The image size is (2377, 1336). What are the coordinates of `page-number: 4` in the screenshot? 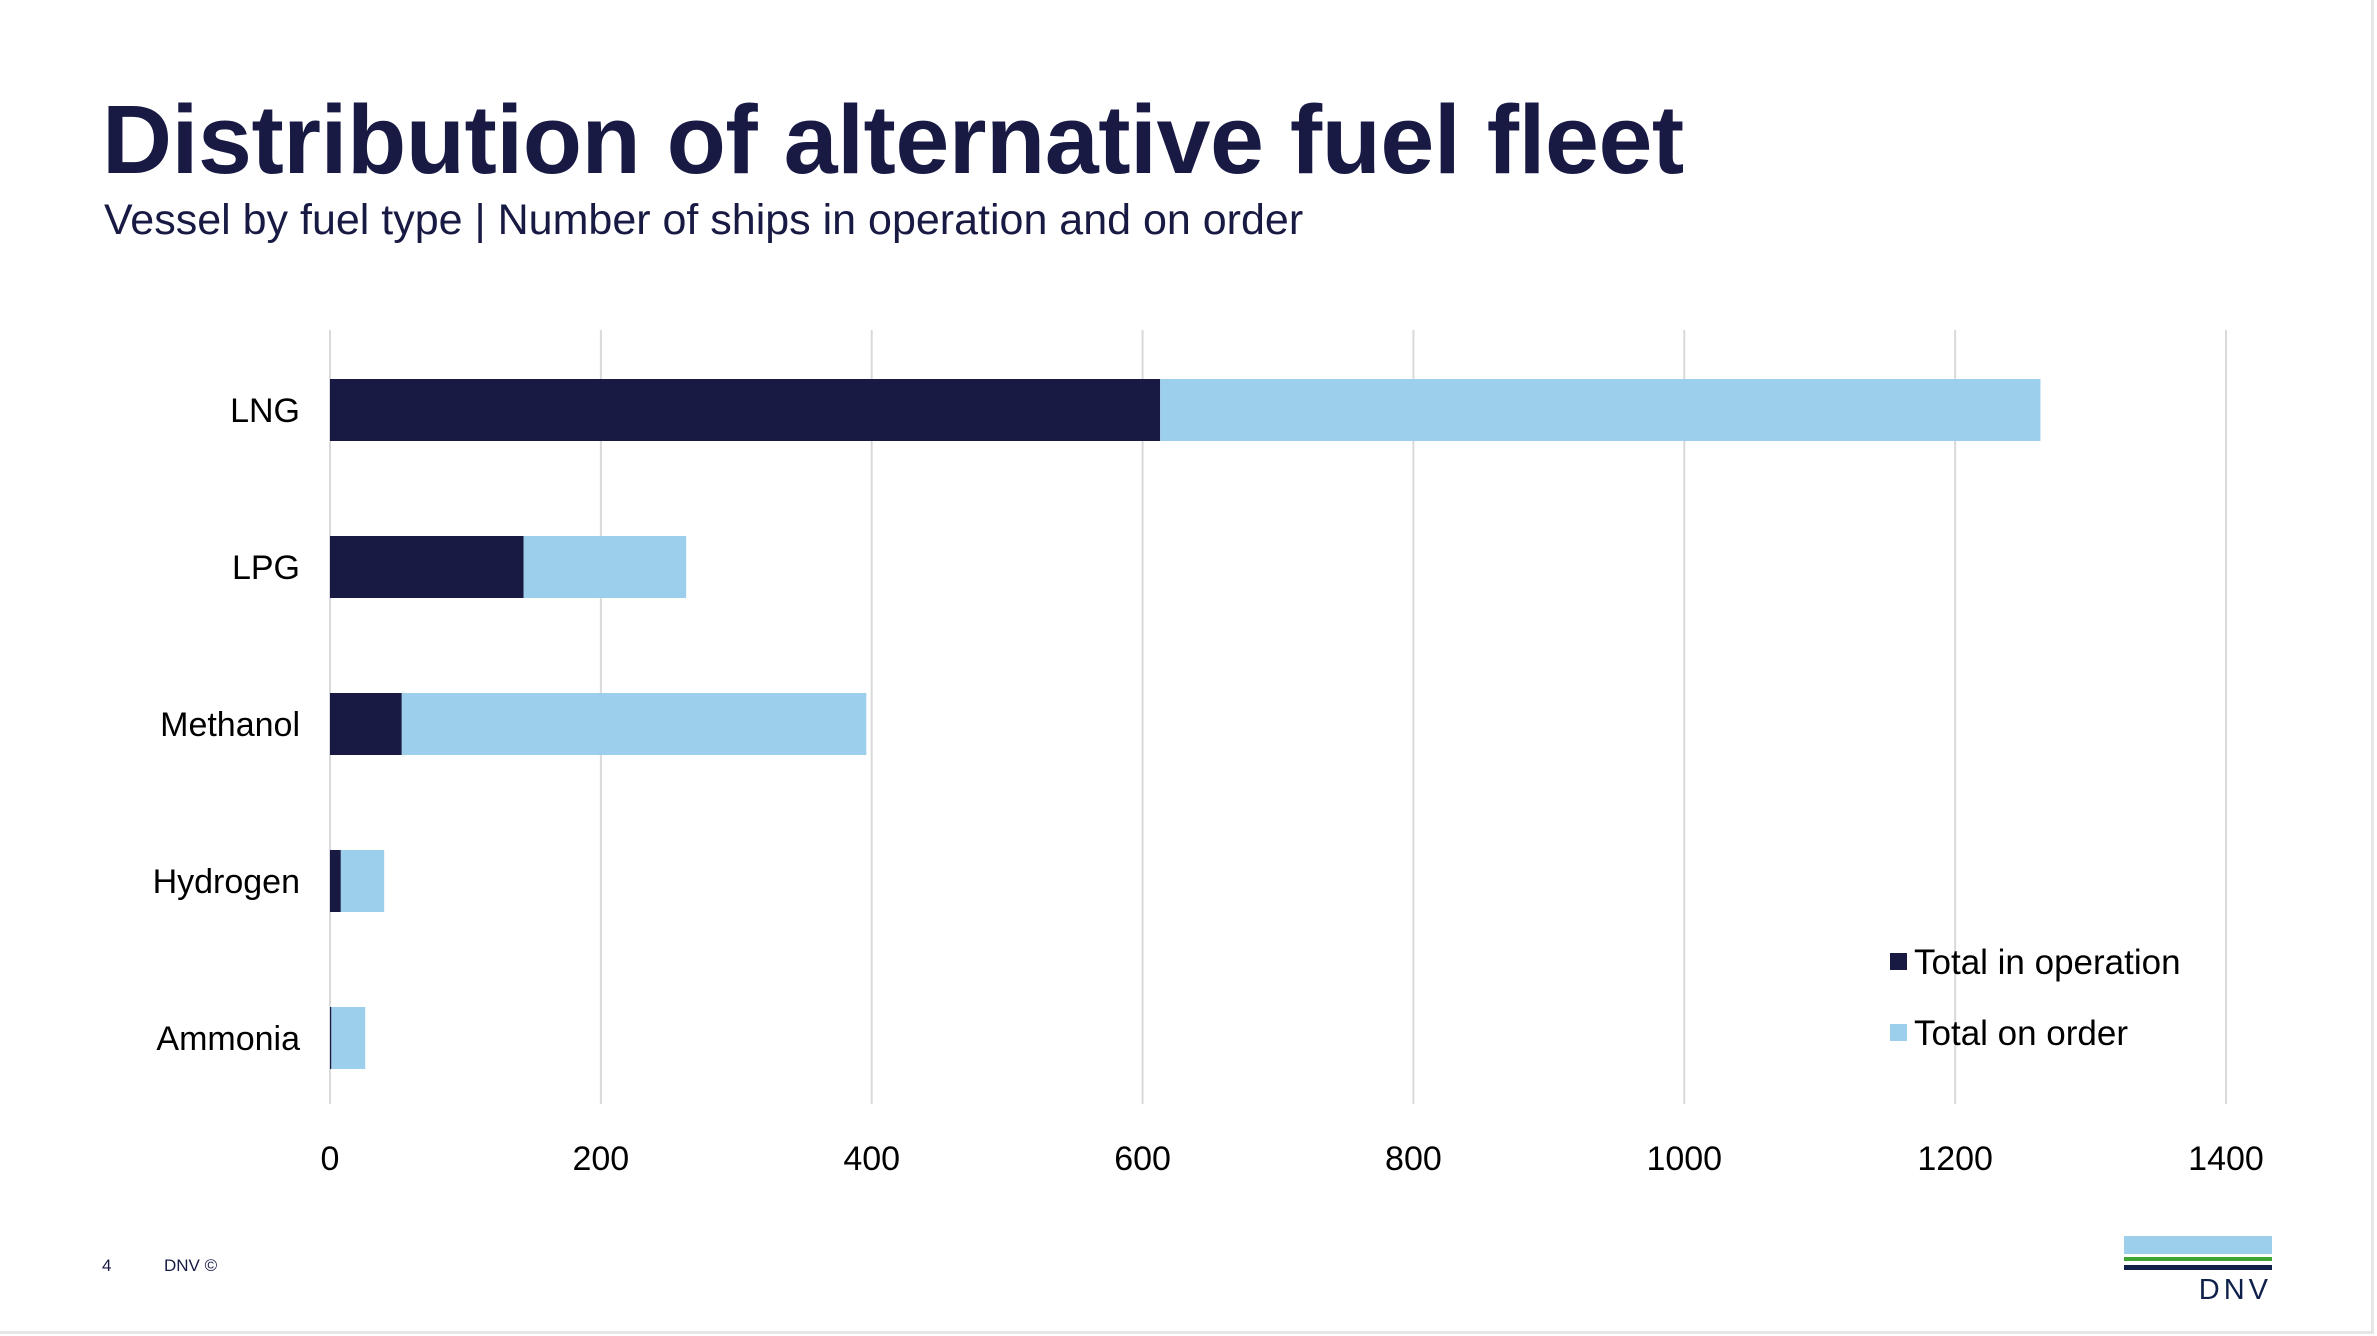 It's located at (107, 1265).